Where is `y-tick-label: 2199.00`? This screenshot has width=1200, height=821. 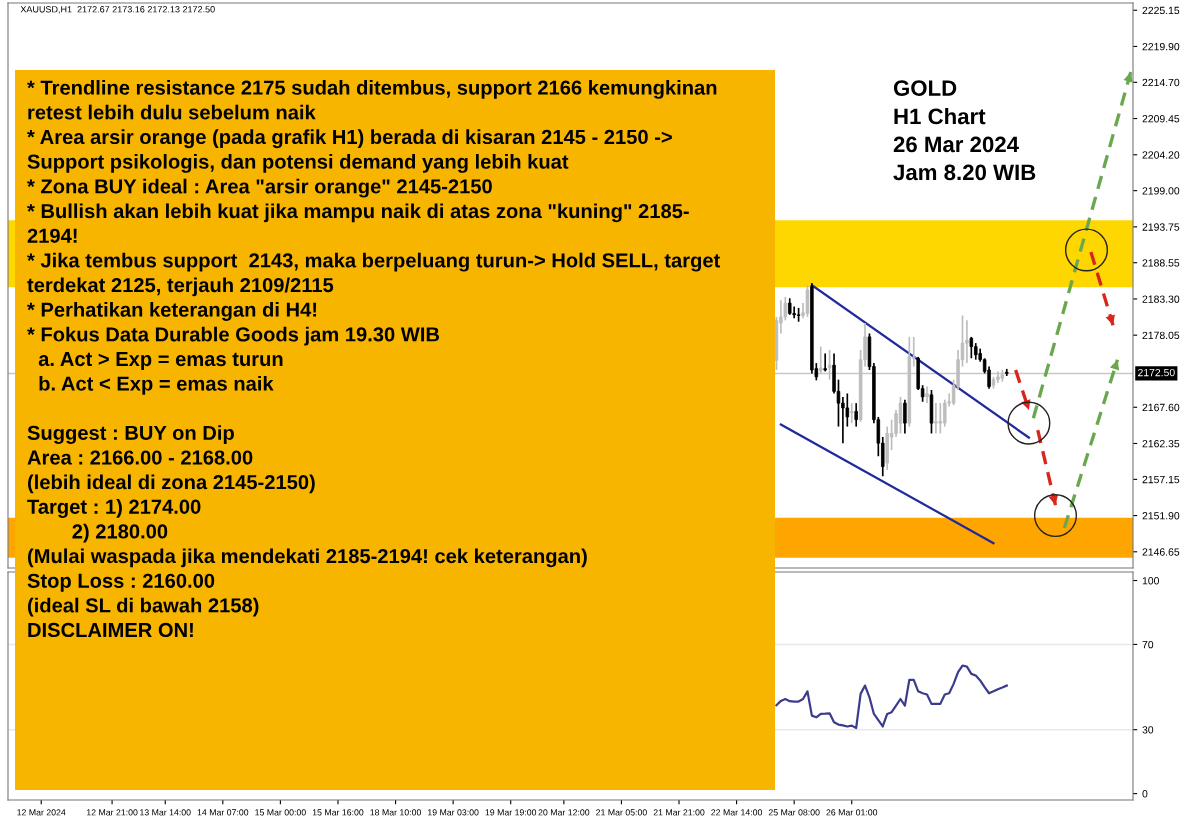
y-tick-label: 2199.00 is located at coordinates (1161, 191).